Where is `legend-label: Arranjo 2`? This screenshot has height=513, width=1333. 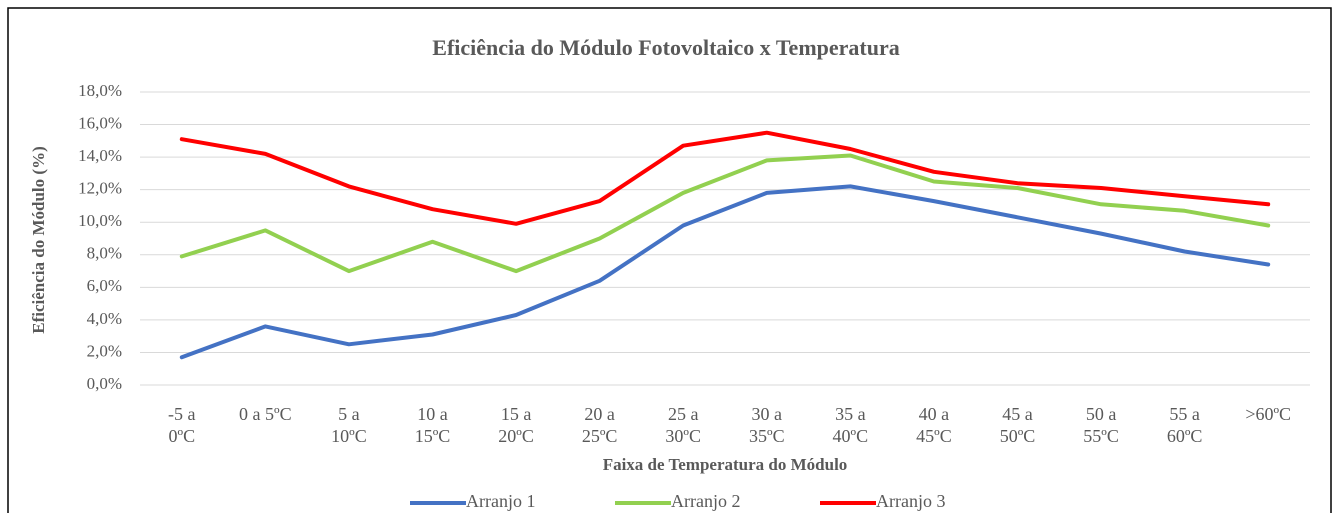
legend-label: Arranjo 2 is located at coordinates (705, 501).